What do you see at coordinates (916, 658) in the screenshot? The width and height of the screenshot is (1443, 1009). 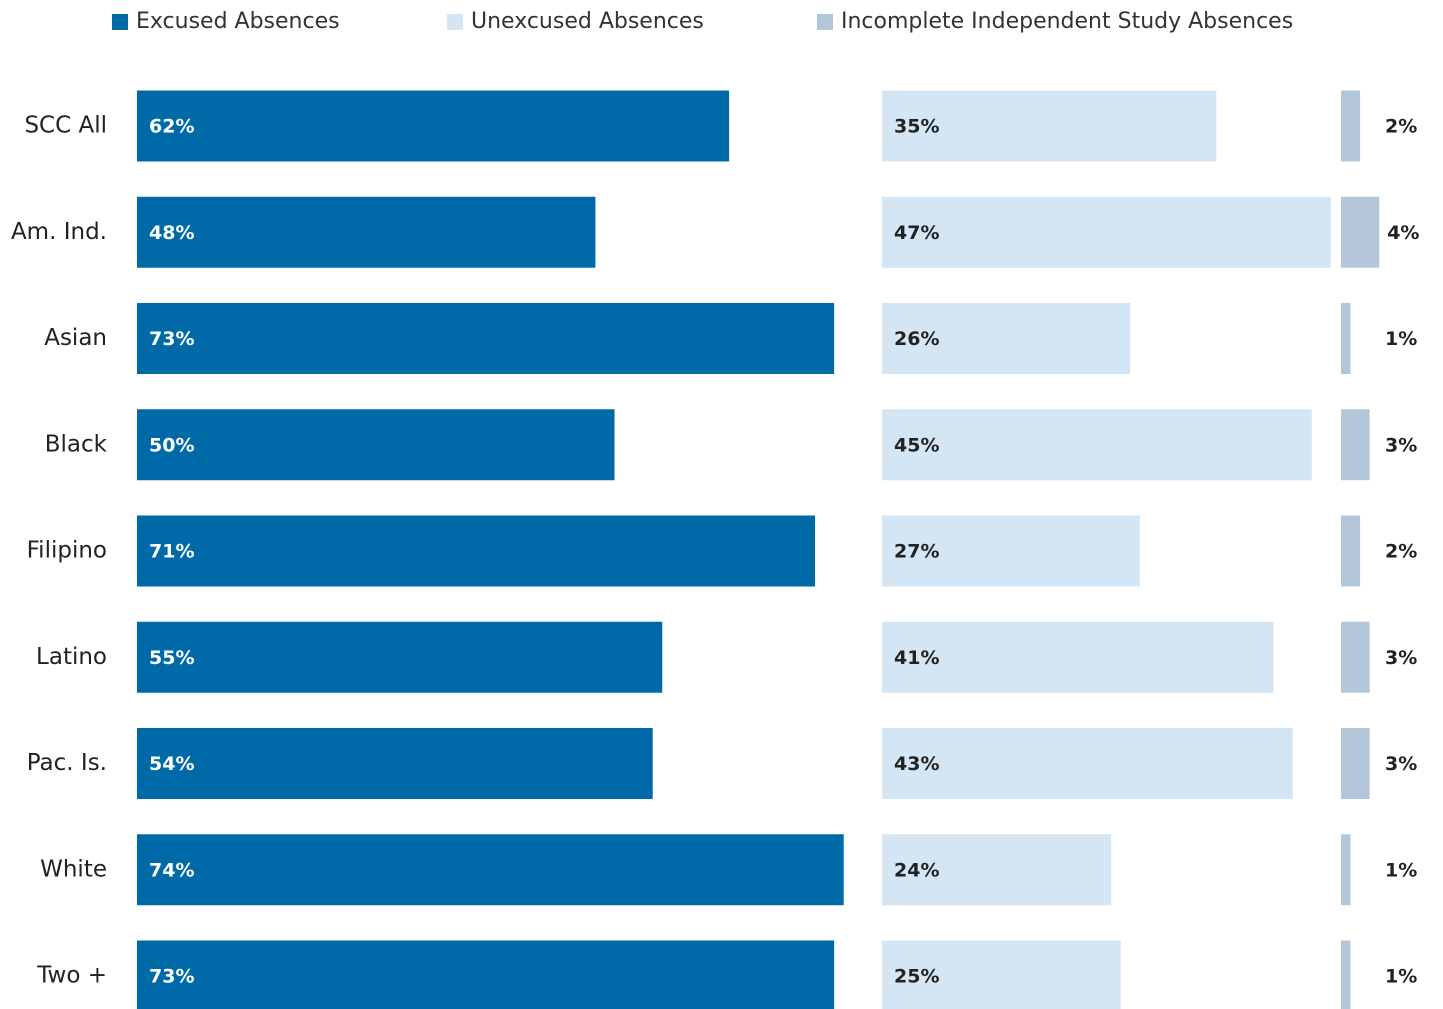 I see `value-label: 41%` at bounding box center [916, 658].